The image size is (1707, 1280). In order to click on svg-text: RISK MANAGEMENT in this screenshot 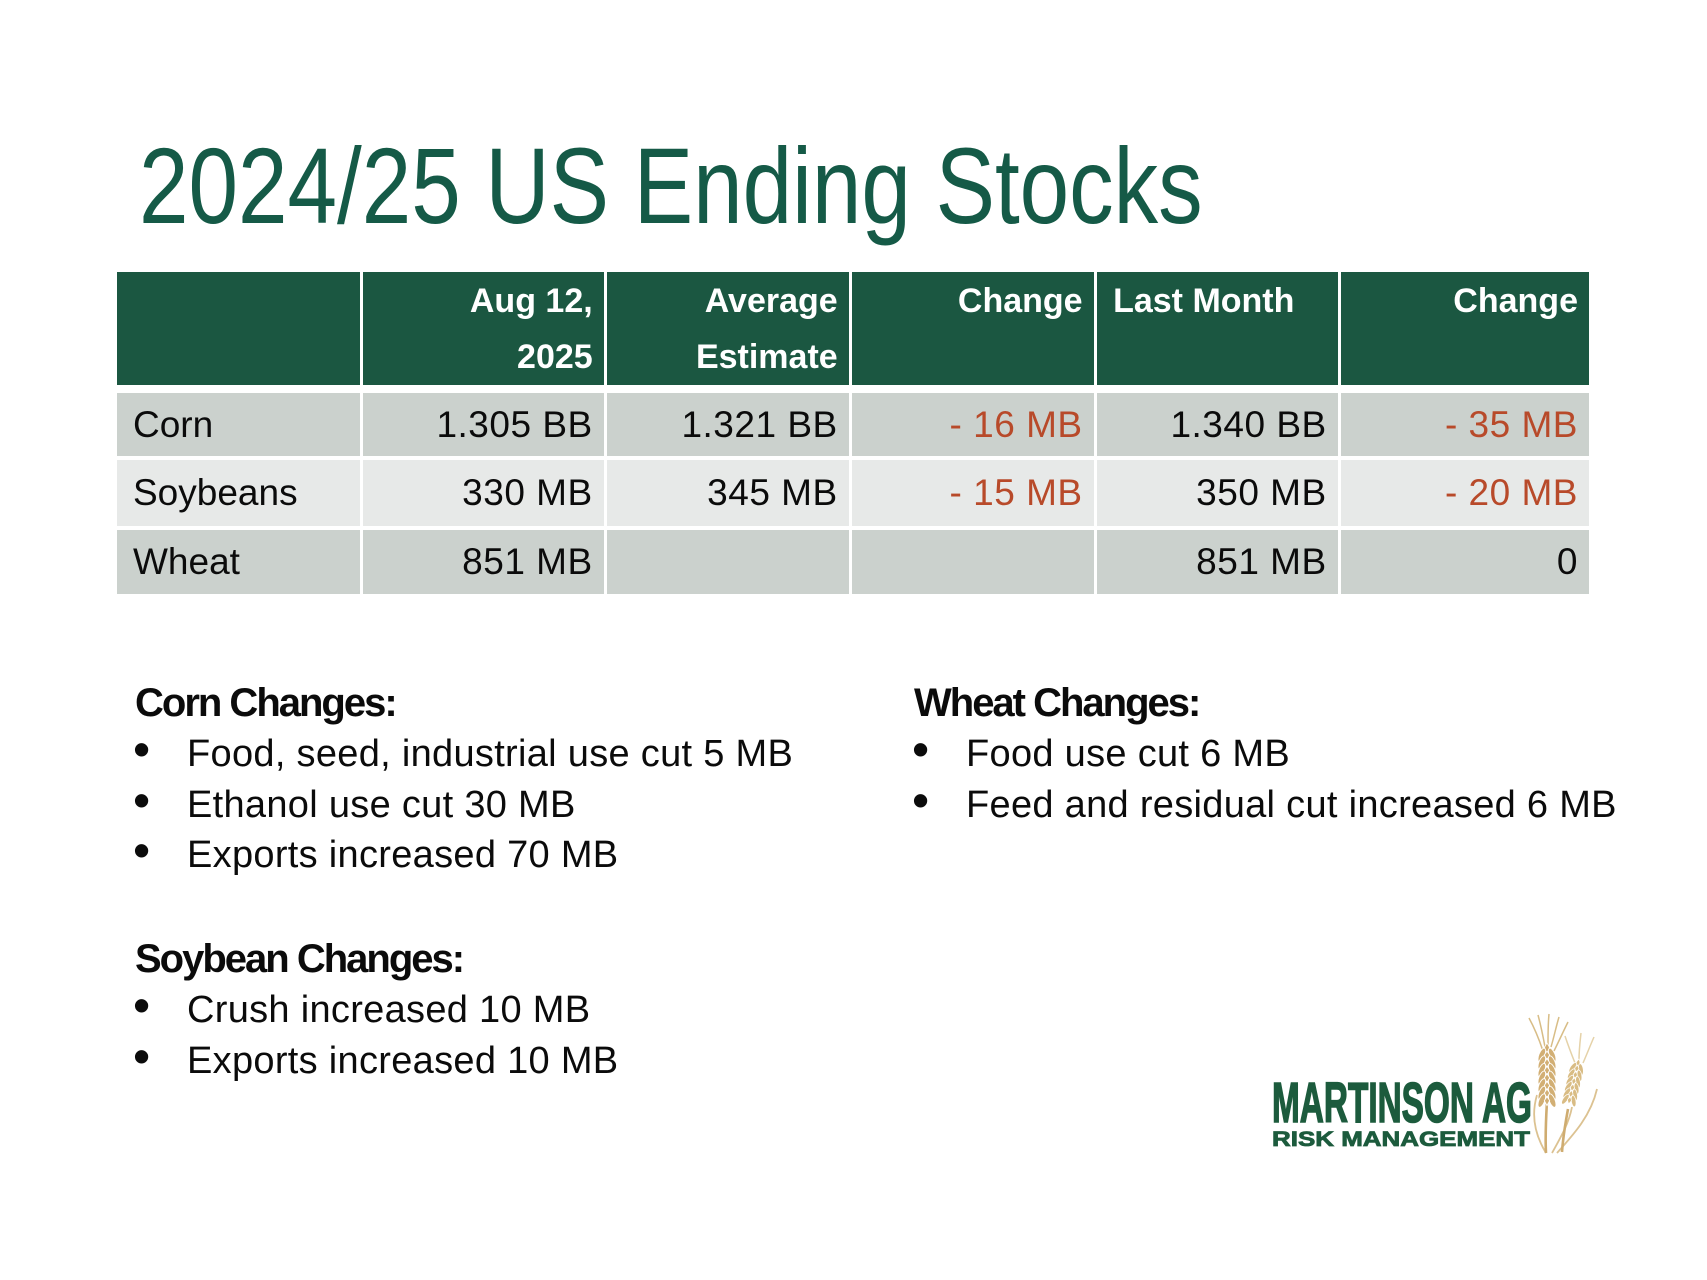, I will do `click(1401, 1139)`.